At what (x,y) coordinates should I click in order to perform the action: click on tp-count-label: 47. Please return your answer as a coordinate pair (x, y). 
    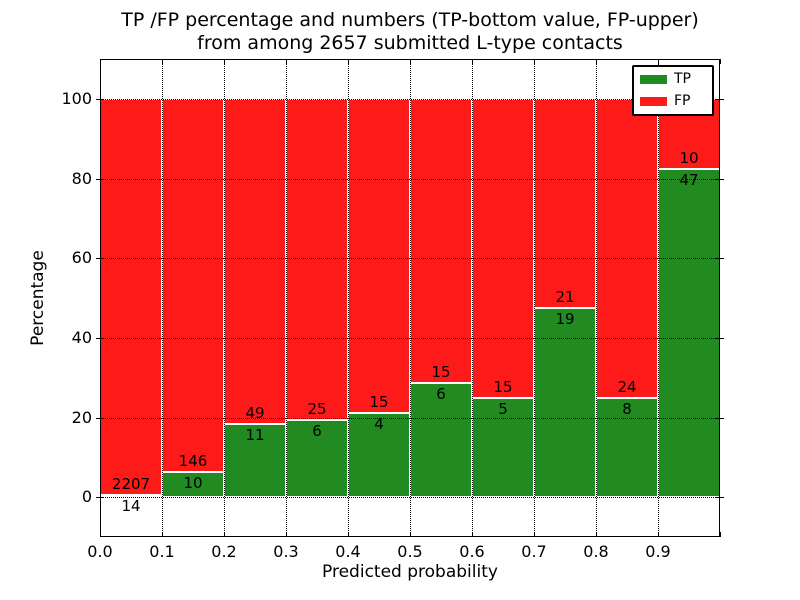
    Looking at the image, I should click on (689, 179).